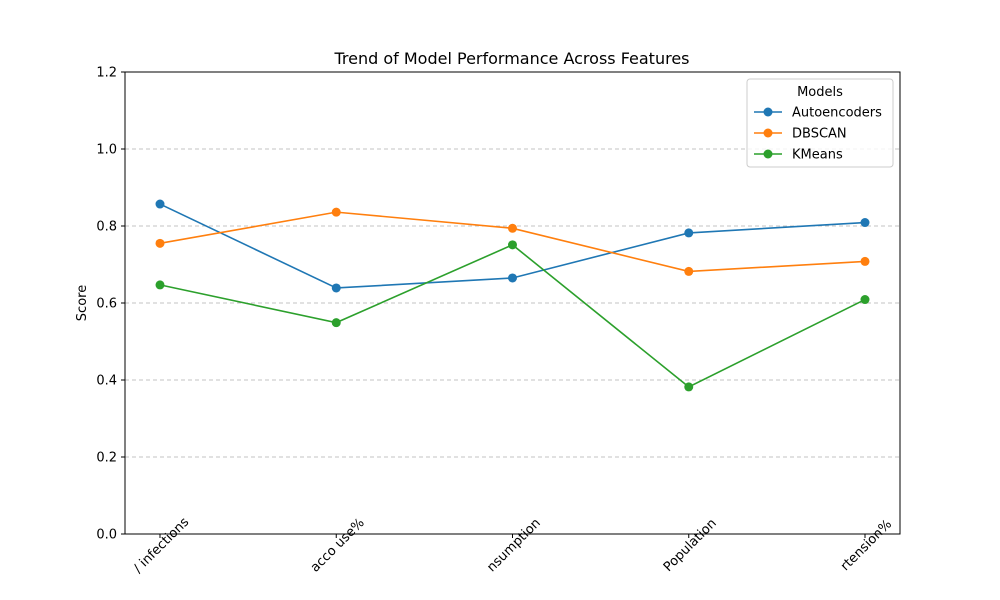 The image size is (1000, 600). I want to click on y-tick-label: 1.2, so click(106, 73).